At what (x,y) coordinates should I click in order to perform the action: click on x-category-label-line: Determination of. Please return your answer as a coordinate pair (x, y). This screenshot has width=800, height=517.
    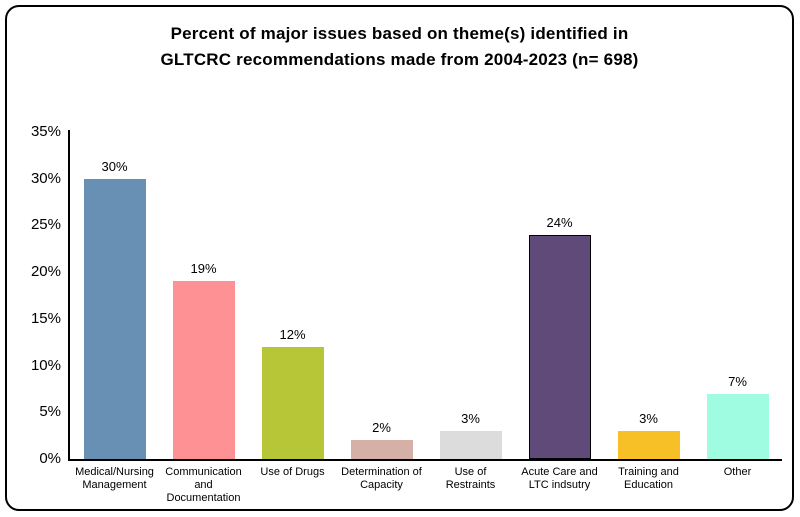
    Looking at the image, I should click on (381, 472).